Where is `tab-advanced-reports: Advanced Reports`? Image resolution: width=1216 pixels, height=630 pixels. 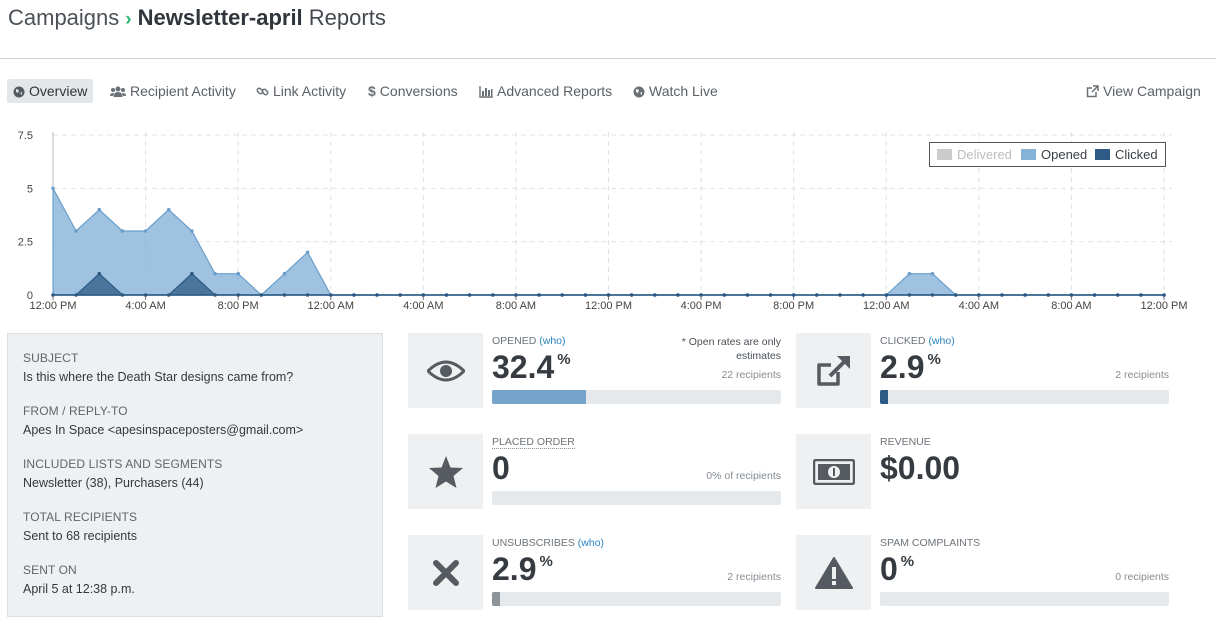 tab-advanced-reports: Advanced Reports is located at coordinates (545, 91).